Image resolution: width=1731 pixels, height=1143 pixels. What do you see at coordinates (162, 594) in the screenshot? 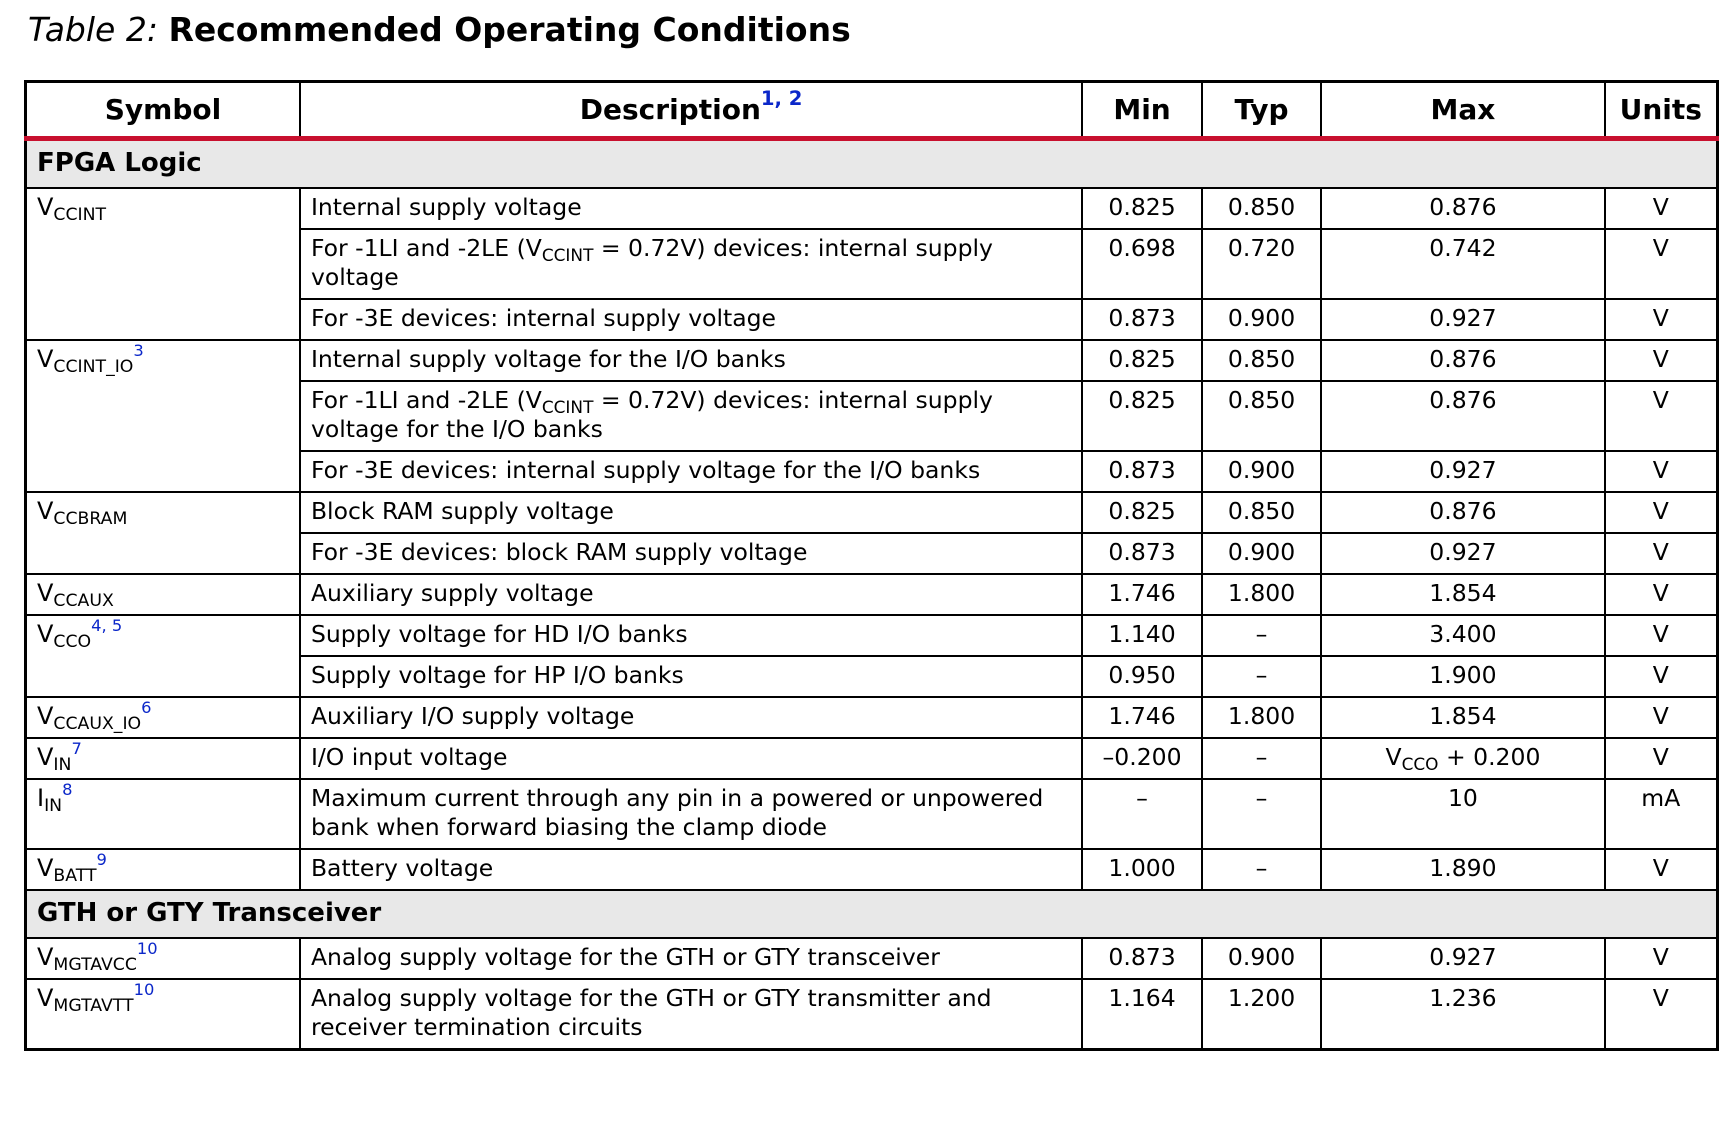
I see `symbol-cell: VCCAUX` at bounding box center [162, 594].